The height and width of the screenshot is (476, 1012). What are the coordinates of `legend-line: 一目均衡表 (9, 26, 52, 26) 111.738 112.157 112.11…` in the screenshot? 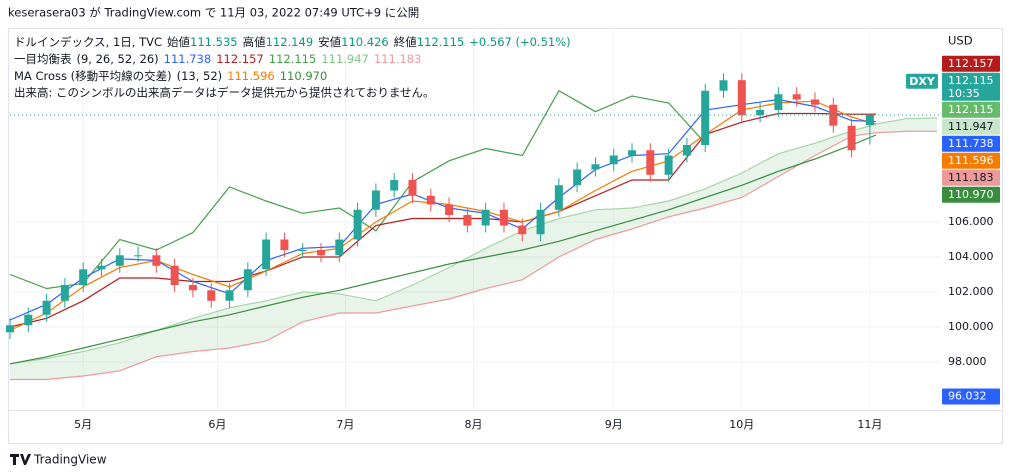 It's located at (217, 59).